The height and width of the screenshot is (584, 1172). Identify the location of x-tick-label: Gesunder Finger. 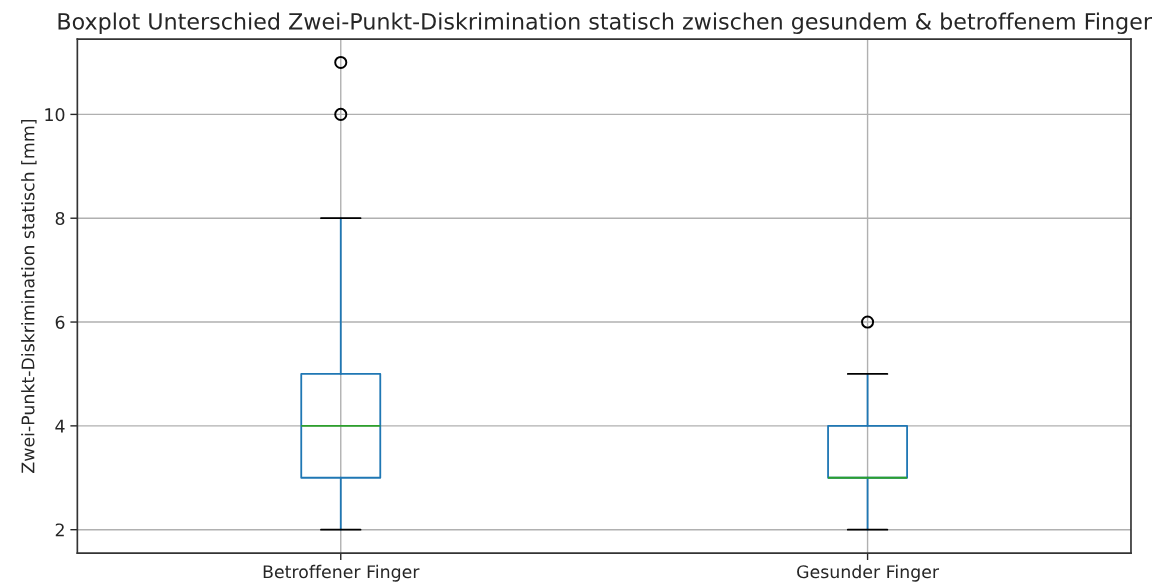
(868, 573).